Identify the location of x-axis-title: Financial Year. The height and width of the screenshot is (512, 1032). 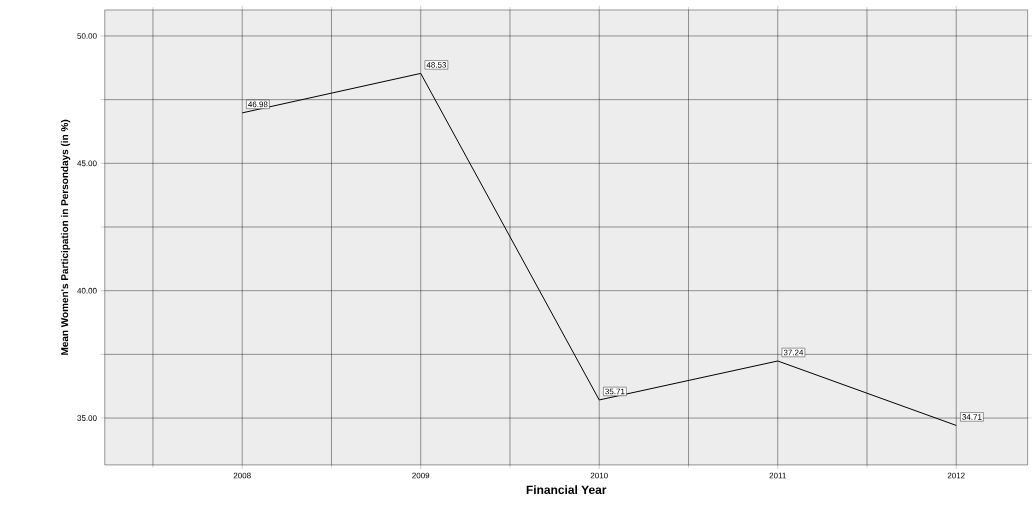
(566, 490).